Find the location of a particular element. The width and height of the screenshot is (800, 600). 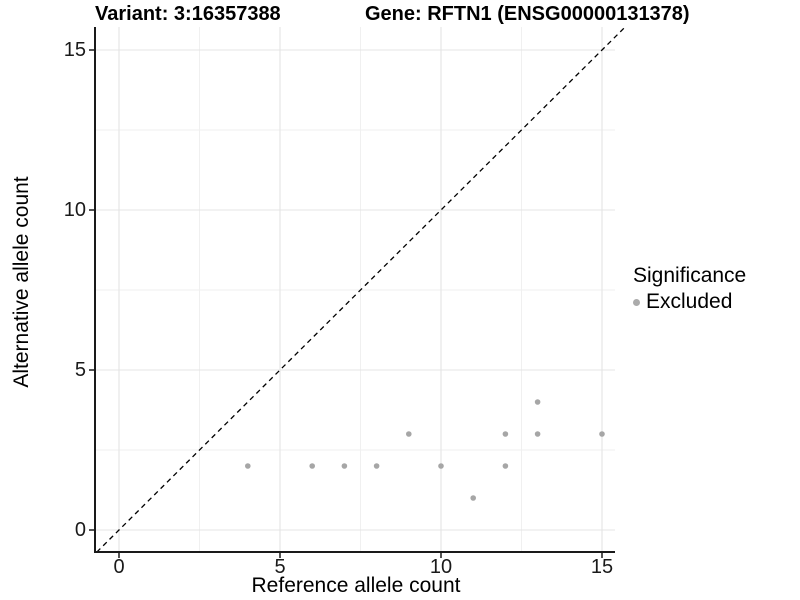

plot-title-variant: Variant: 3:16357388 is located at coordinates (188, 14).